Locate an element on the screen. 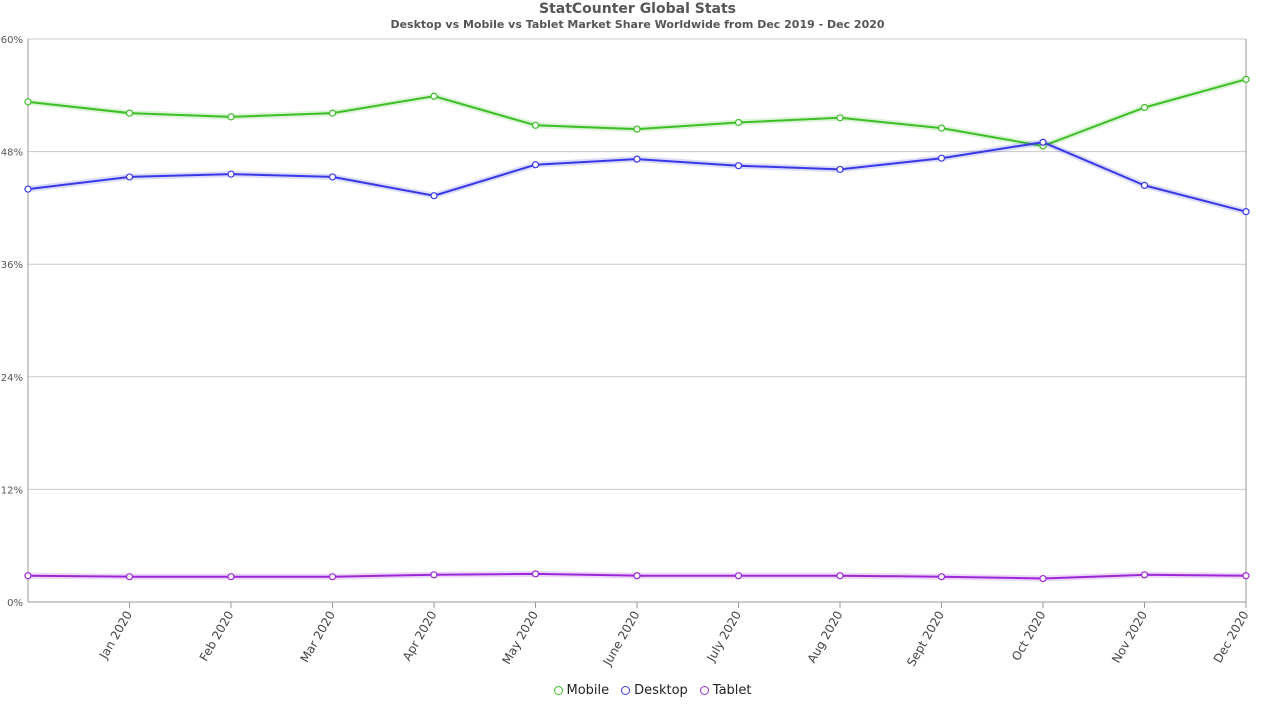  legend-item-tablet: Tablet is located at coordinates (725, 690).